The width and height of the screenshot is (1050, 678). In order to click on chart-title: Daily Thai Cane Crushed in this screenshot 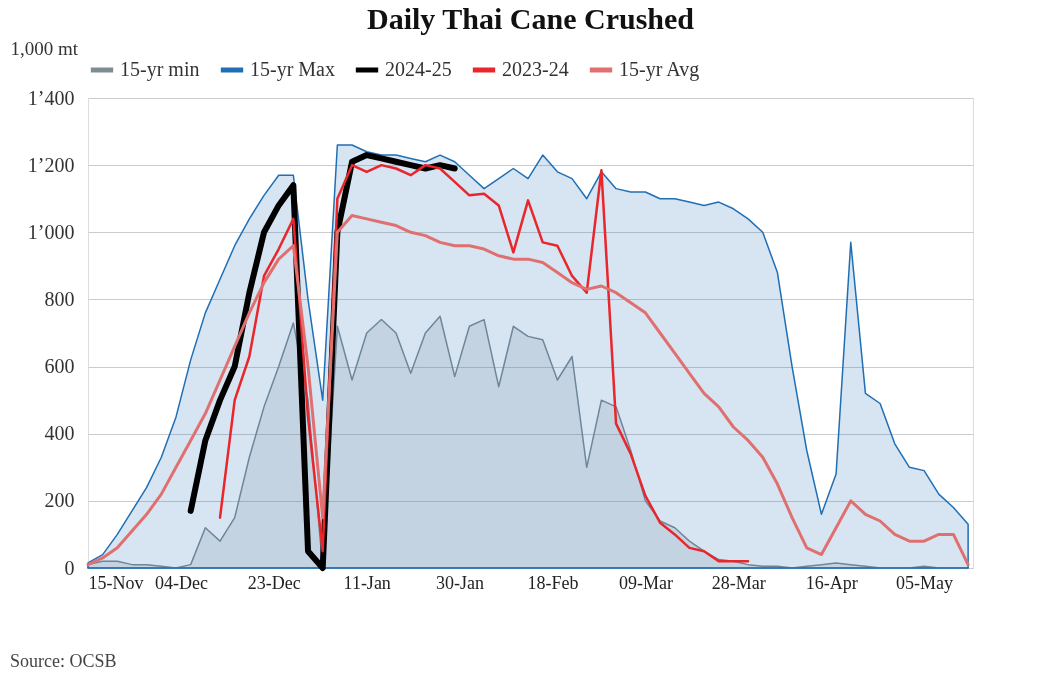, I will do `click(530, 18)`.